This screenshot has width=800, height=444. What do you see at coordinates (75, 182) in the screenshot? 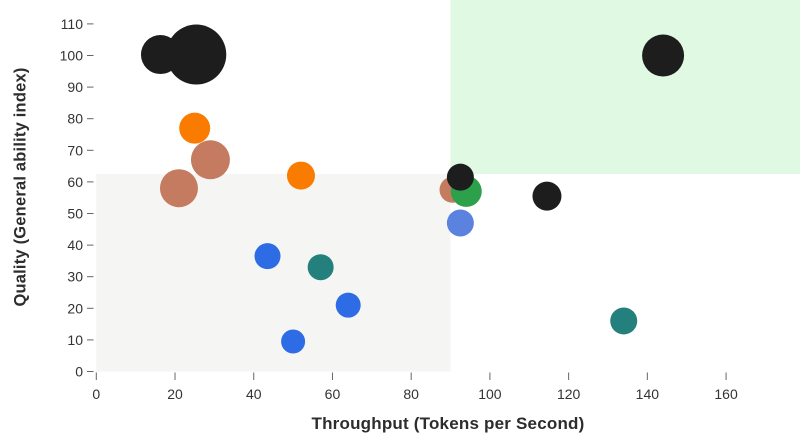
I see `y-tick-label: 60` at bounding box center [75, 182].